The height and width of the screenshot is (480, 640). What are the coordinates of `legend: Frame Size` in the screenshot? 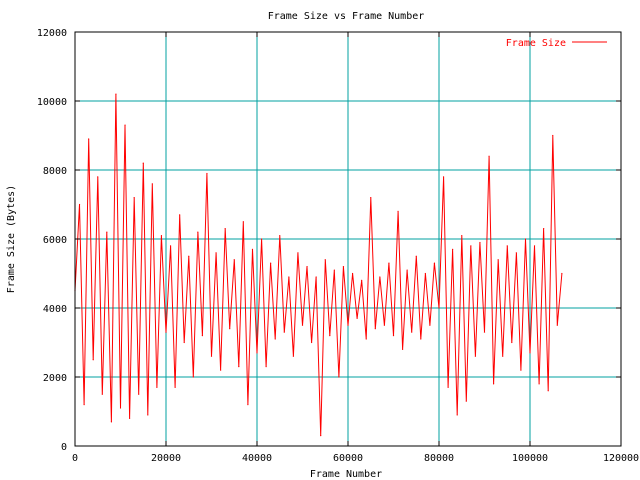 It's located at (556, 43).